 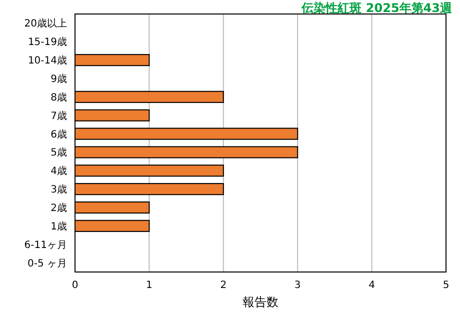 What do you see at coordinates (58, 97) in the screenshot?
I see `y-tick-label: 8歳` at bounding box center [58, 97].